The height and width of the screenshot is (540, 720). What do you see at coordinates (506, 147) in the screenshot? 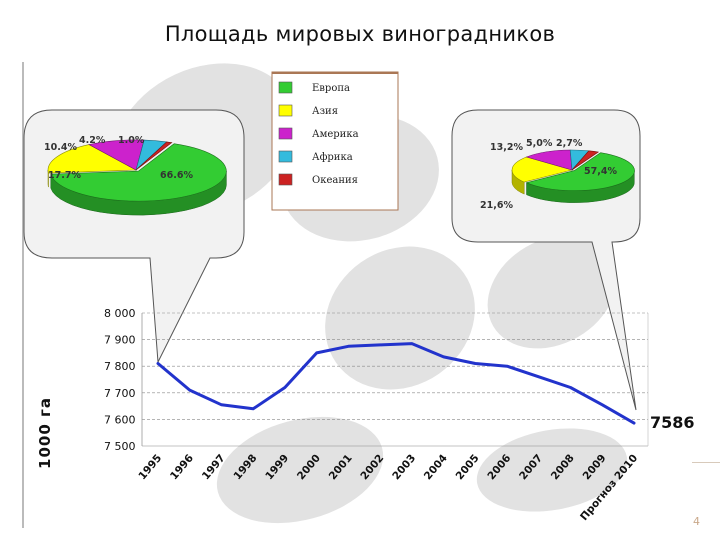
I see `pie2-label-america: 13,2%` at bounding box center [506, 147].